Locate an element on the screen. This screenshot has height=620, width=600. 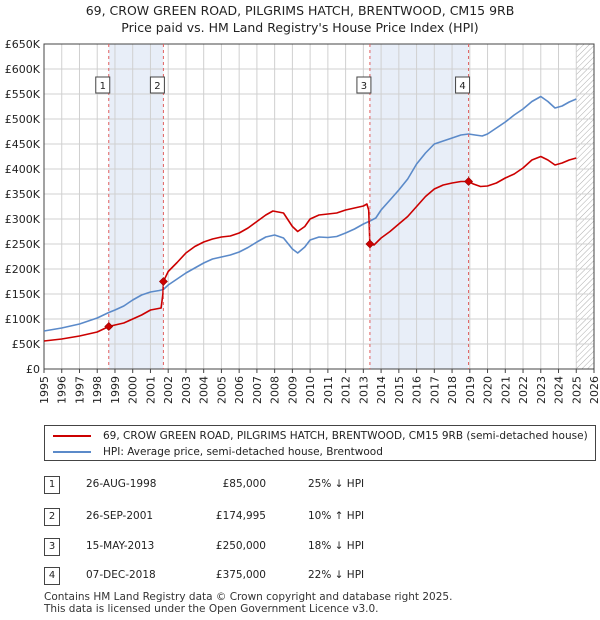
x-tick-label: 2024 is located at coordinates (559, 390).